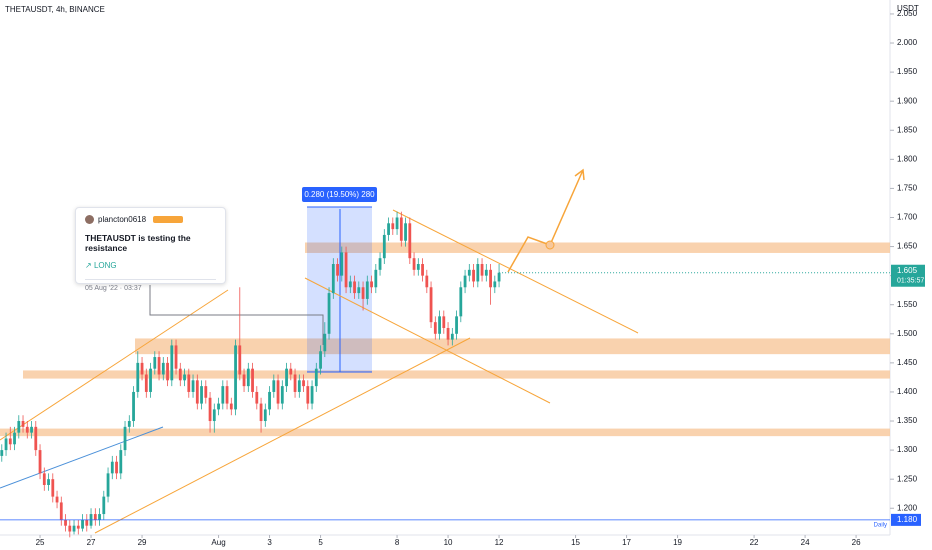 The height and width of the screenshot is (550, 932). What do you see at coordinates (89, 219) in the screenshot?
I see `avatar` at bounding box center [89, 219].